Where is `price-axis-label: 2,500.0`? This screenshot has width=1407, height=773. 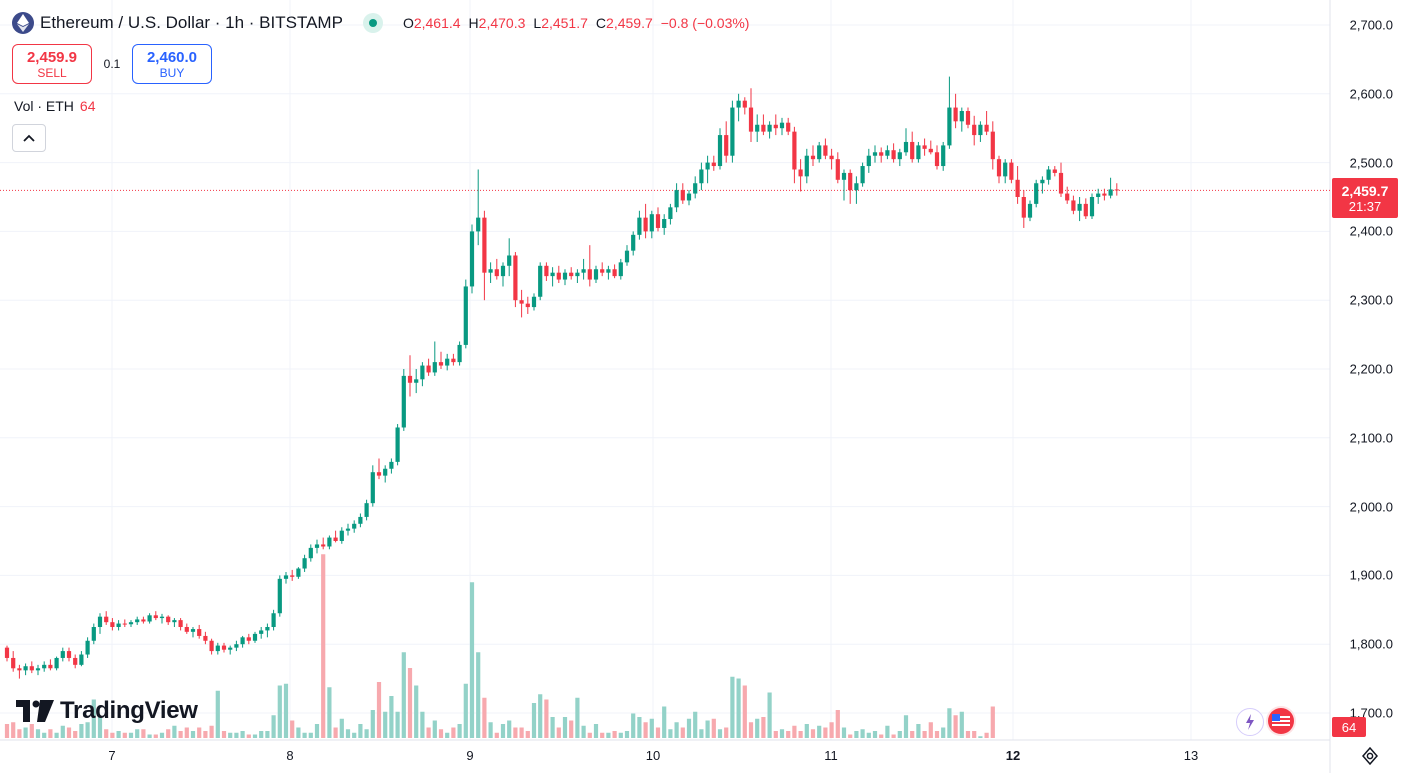
price-axis-label: 2,500.0 is located at coordinates (1371, 163).